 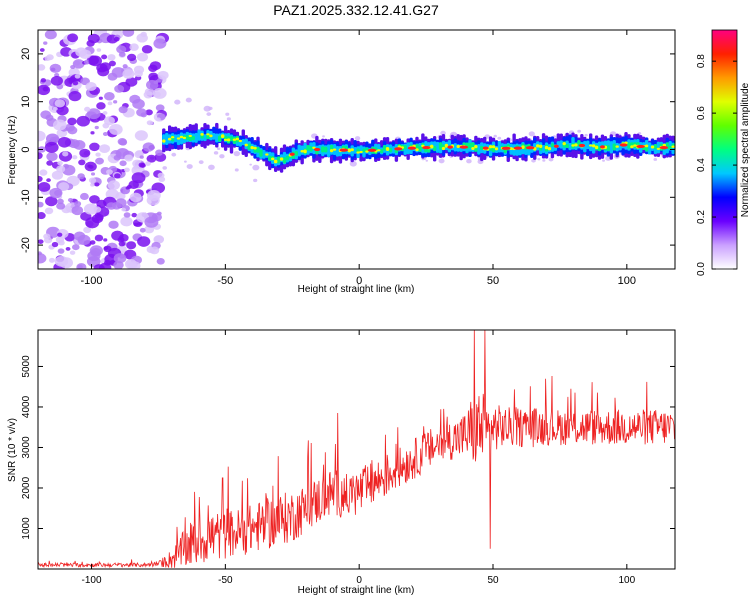 What do you see at coordinates (92, 281) in the screenshot?
I see `x-tick-label: -100` at bounding box center [92, 281].